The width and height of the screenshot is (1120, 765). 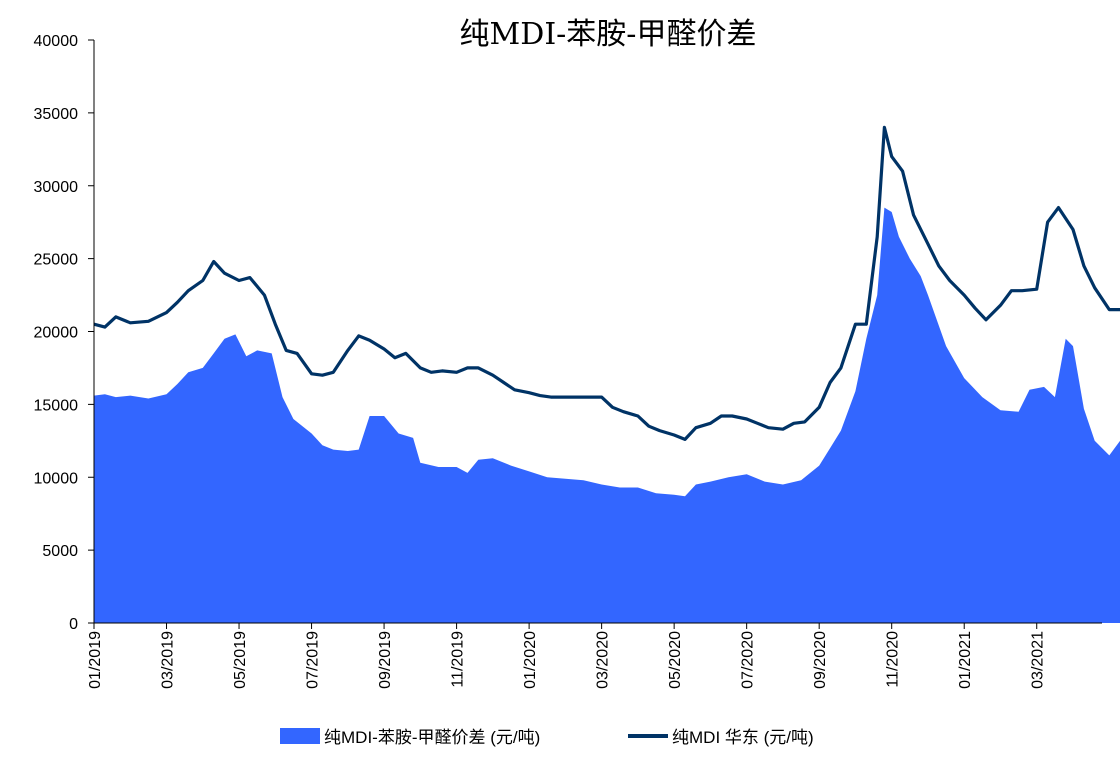 What do you see at coordinates (56, 187) in the screenshot?
I see `y-tick-label: 30000` at bounding box center [56, 187].